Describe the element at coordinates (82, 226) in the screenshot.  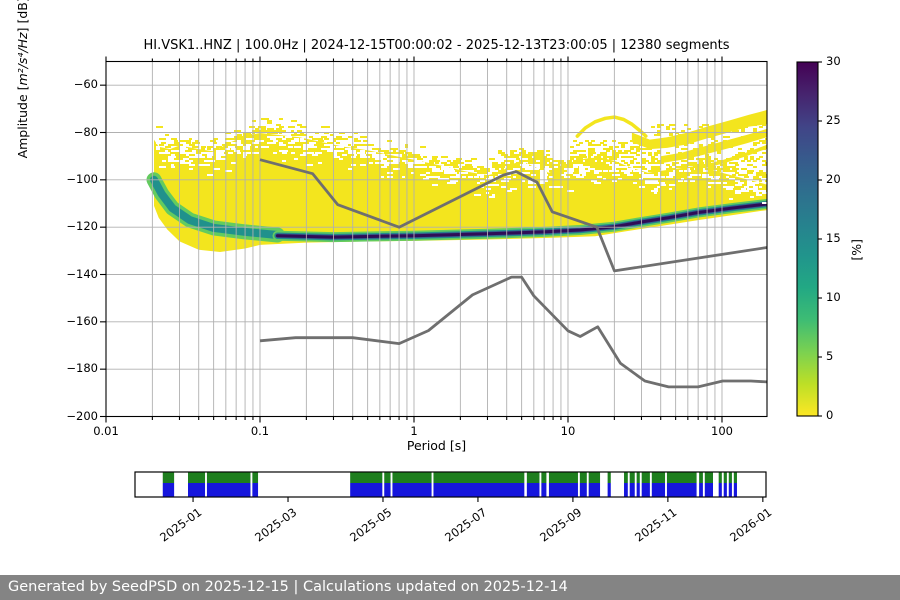
I see `y-tick-label: −120` at that location.